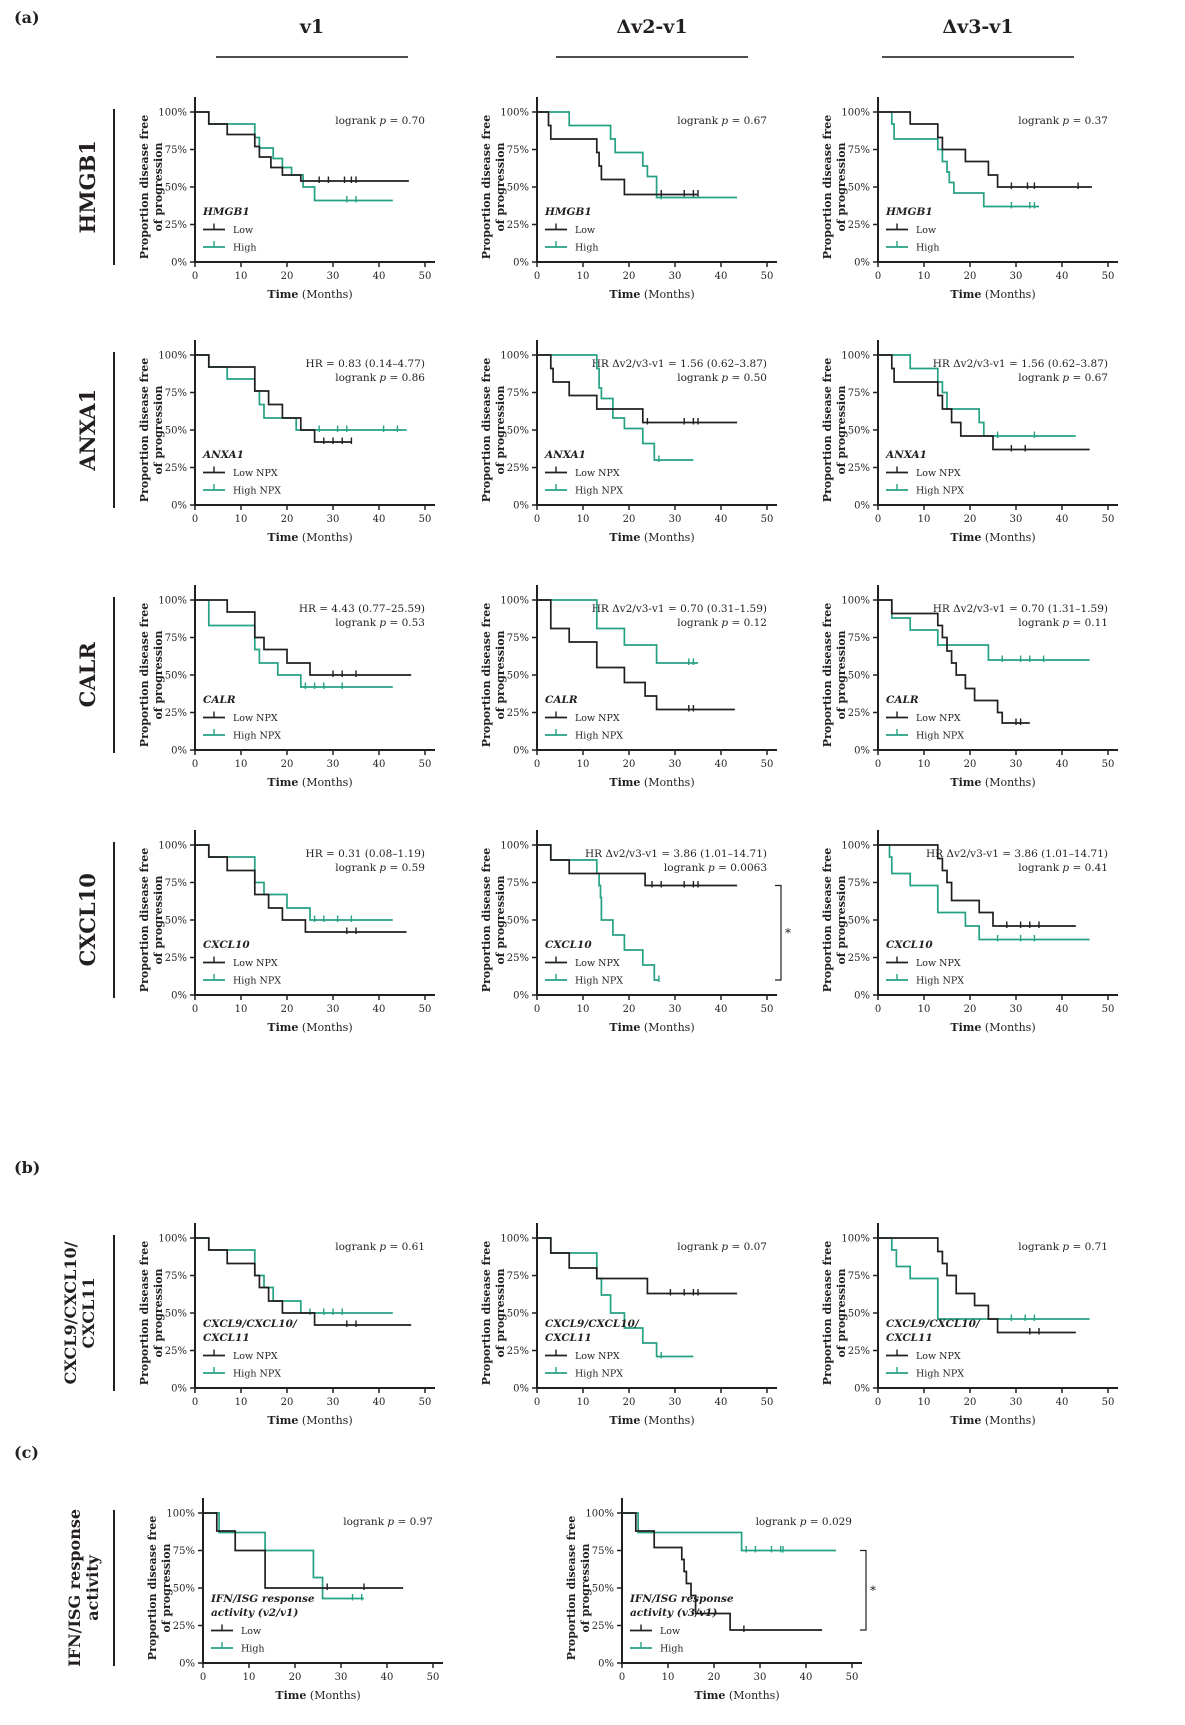  Describe the element at coordinates (565, 455) in the screenshot. I see `svg-text: ANXA1` at that location.